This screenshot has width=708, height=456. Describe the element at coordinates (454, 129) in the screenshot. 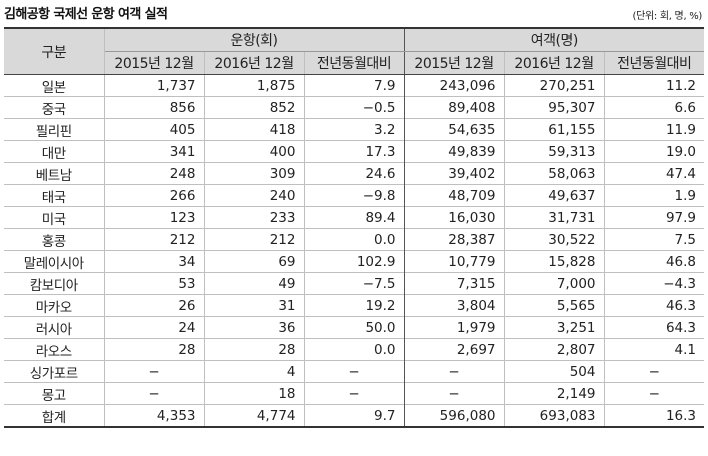

I see `passengers-2015-cell: 54,635` at that location.